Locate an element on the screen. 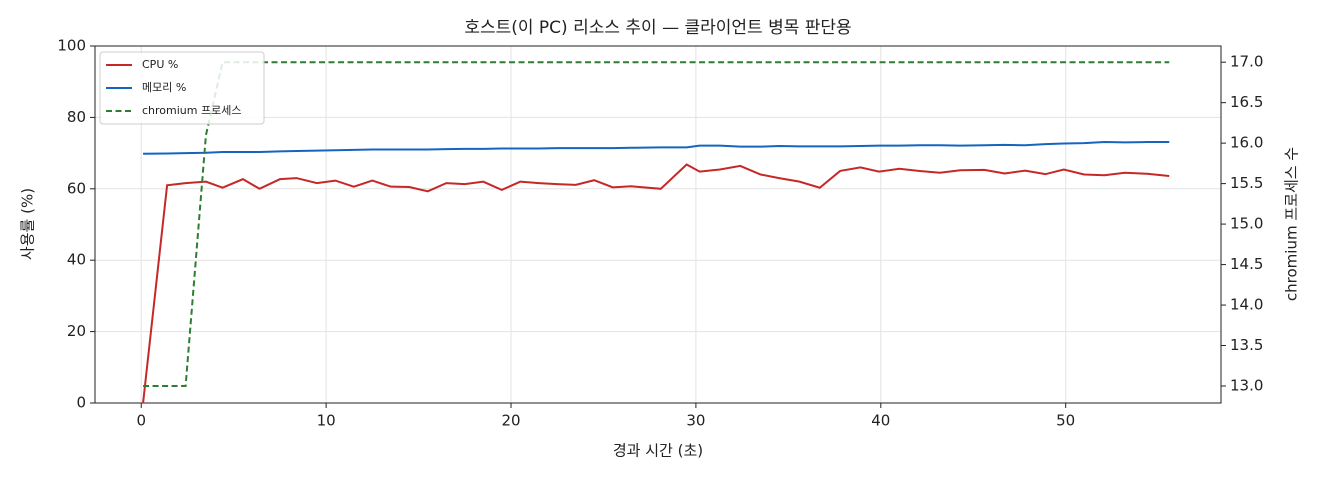  y-axis-label: 사용률 (%) is located at coordinates (28, 224).